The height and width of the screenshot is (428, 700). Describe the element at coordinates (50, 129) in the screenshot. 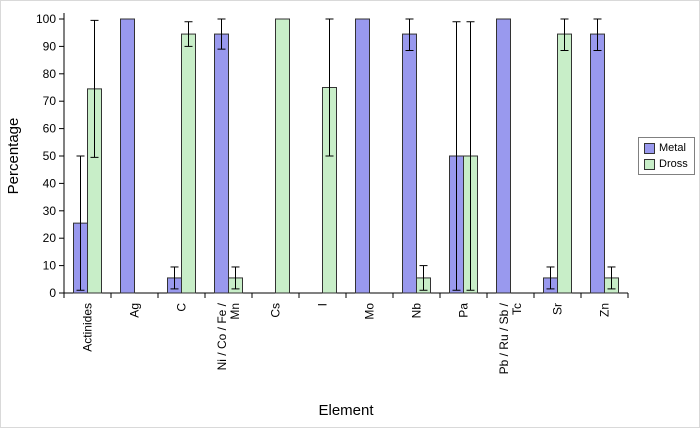

I see `y-tick-label: 60` at that location.